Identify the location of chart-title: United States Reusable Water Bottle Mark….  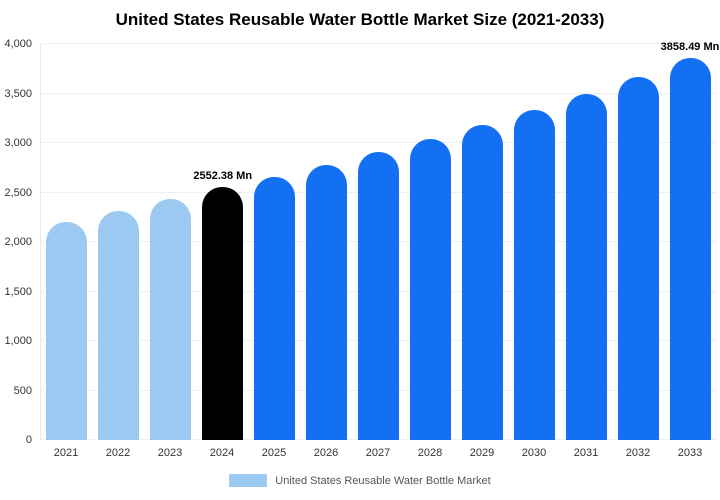
(360, 19).